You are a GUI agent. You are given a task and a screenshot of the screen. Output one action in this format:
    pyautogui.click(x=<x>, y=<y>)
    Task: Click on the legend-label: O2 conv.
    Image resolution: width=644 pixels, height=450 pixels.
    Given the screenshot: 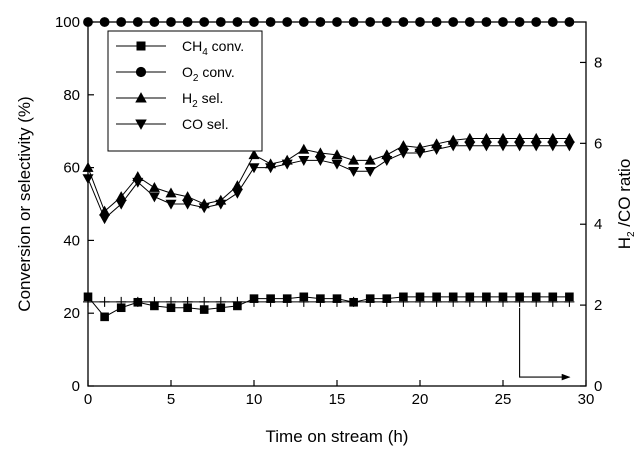 What is the action you would take?
    pyautogui.click(x=208, y=74)
    